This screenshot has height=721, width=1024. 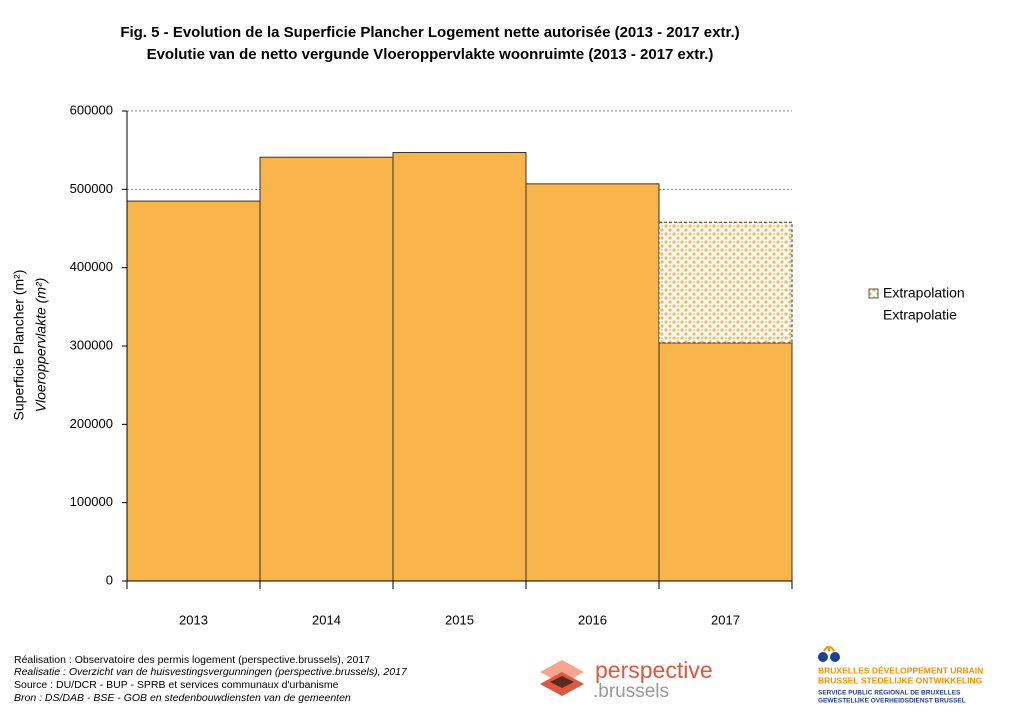 What do you see at coordinates (592, 619) in the screenshot?
I see `x-tick-label: 2016` at bounding box center [592, 619].